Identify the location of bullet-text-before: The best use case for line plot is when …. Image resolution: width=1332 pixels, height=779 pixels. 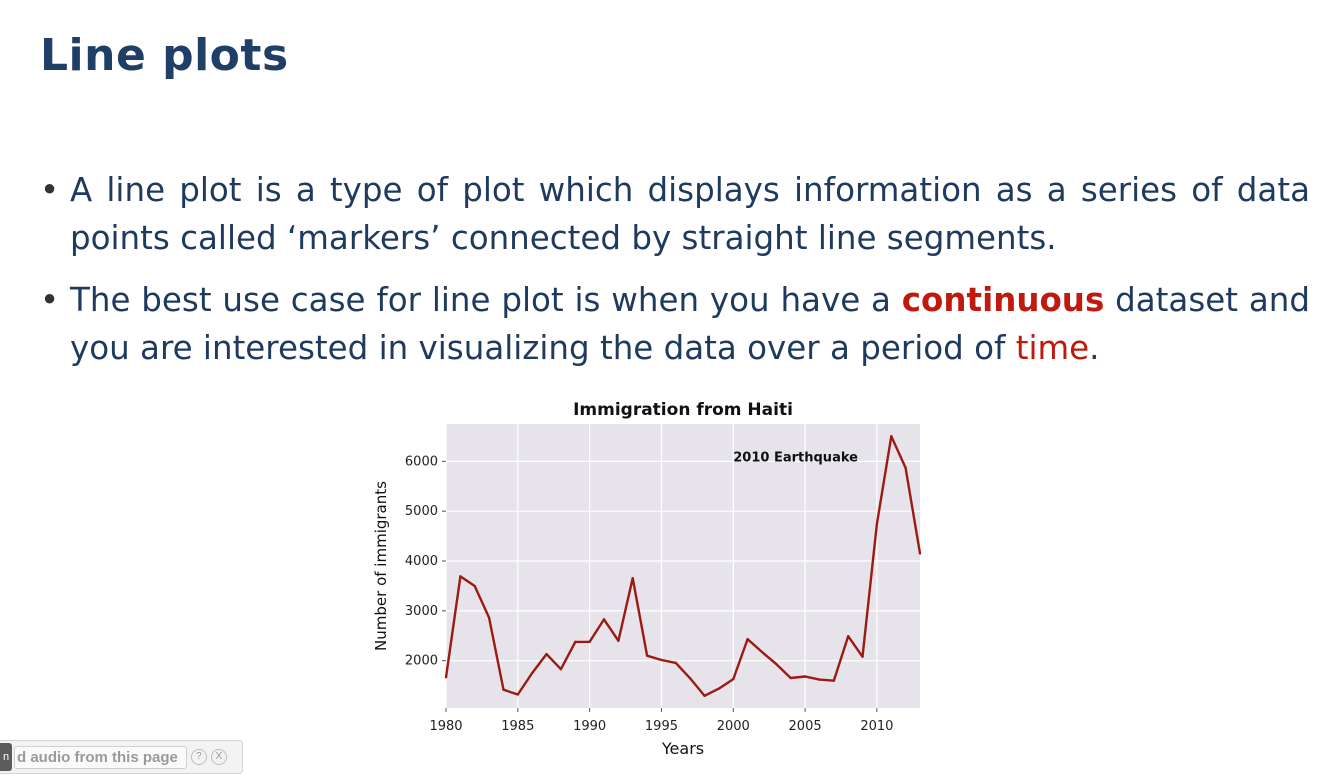
(486, 300).